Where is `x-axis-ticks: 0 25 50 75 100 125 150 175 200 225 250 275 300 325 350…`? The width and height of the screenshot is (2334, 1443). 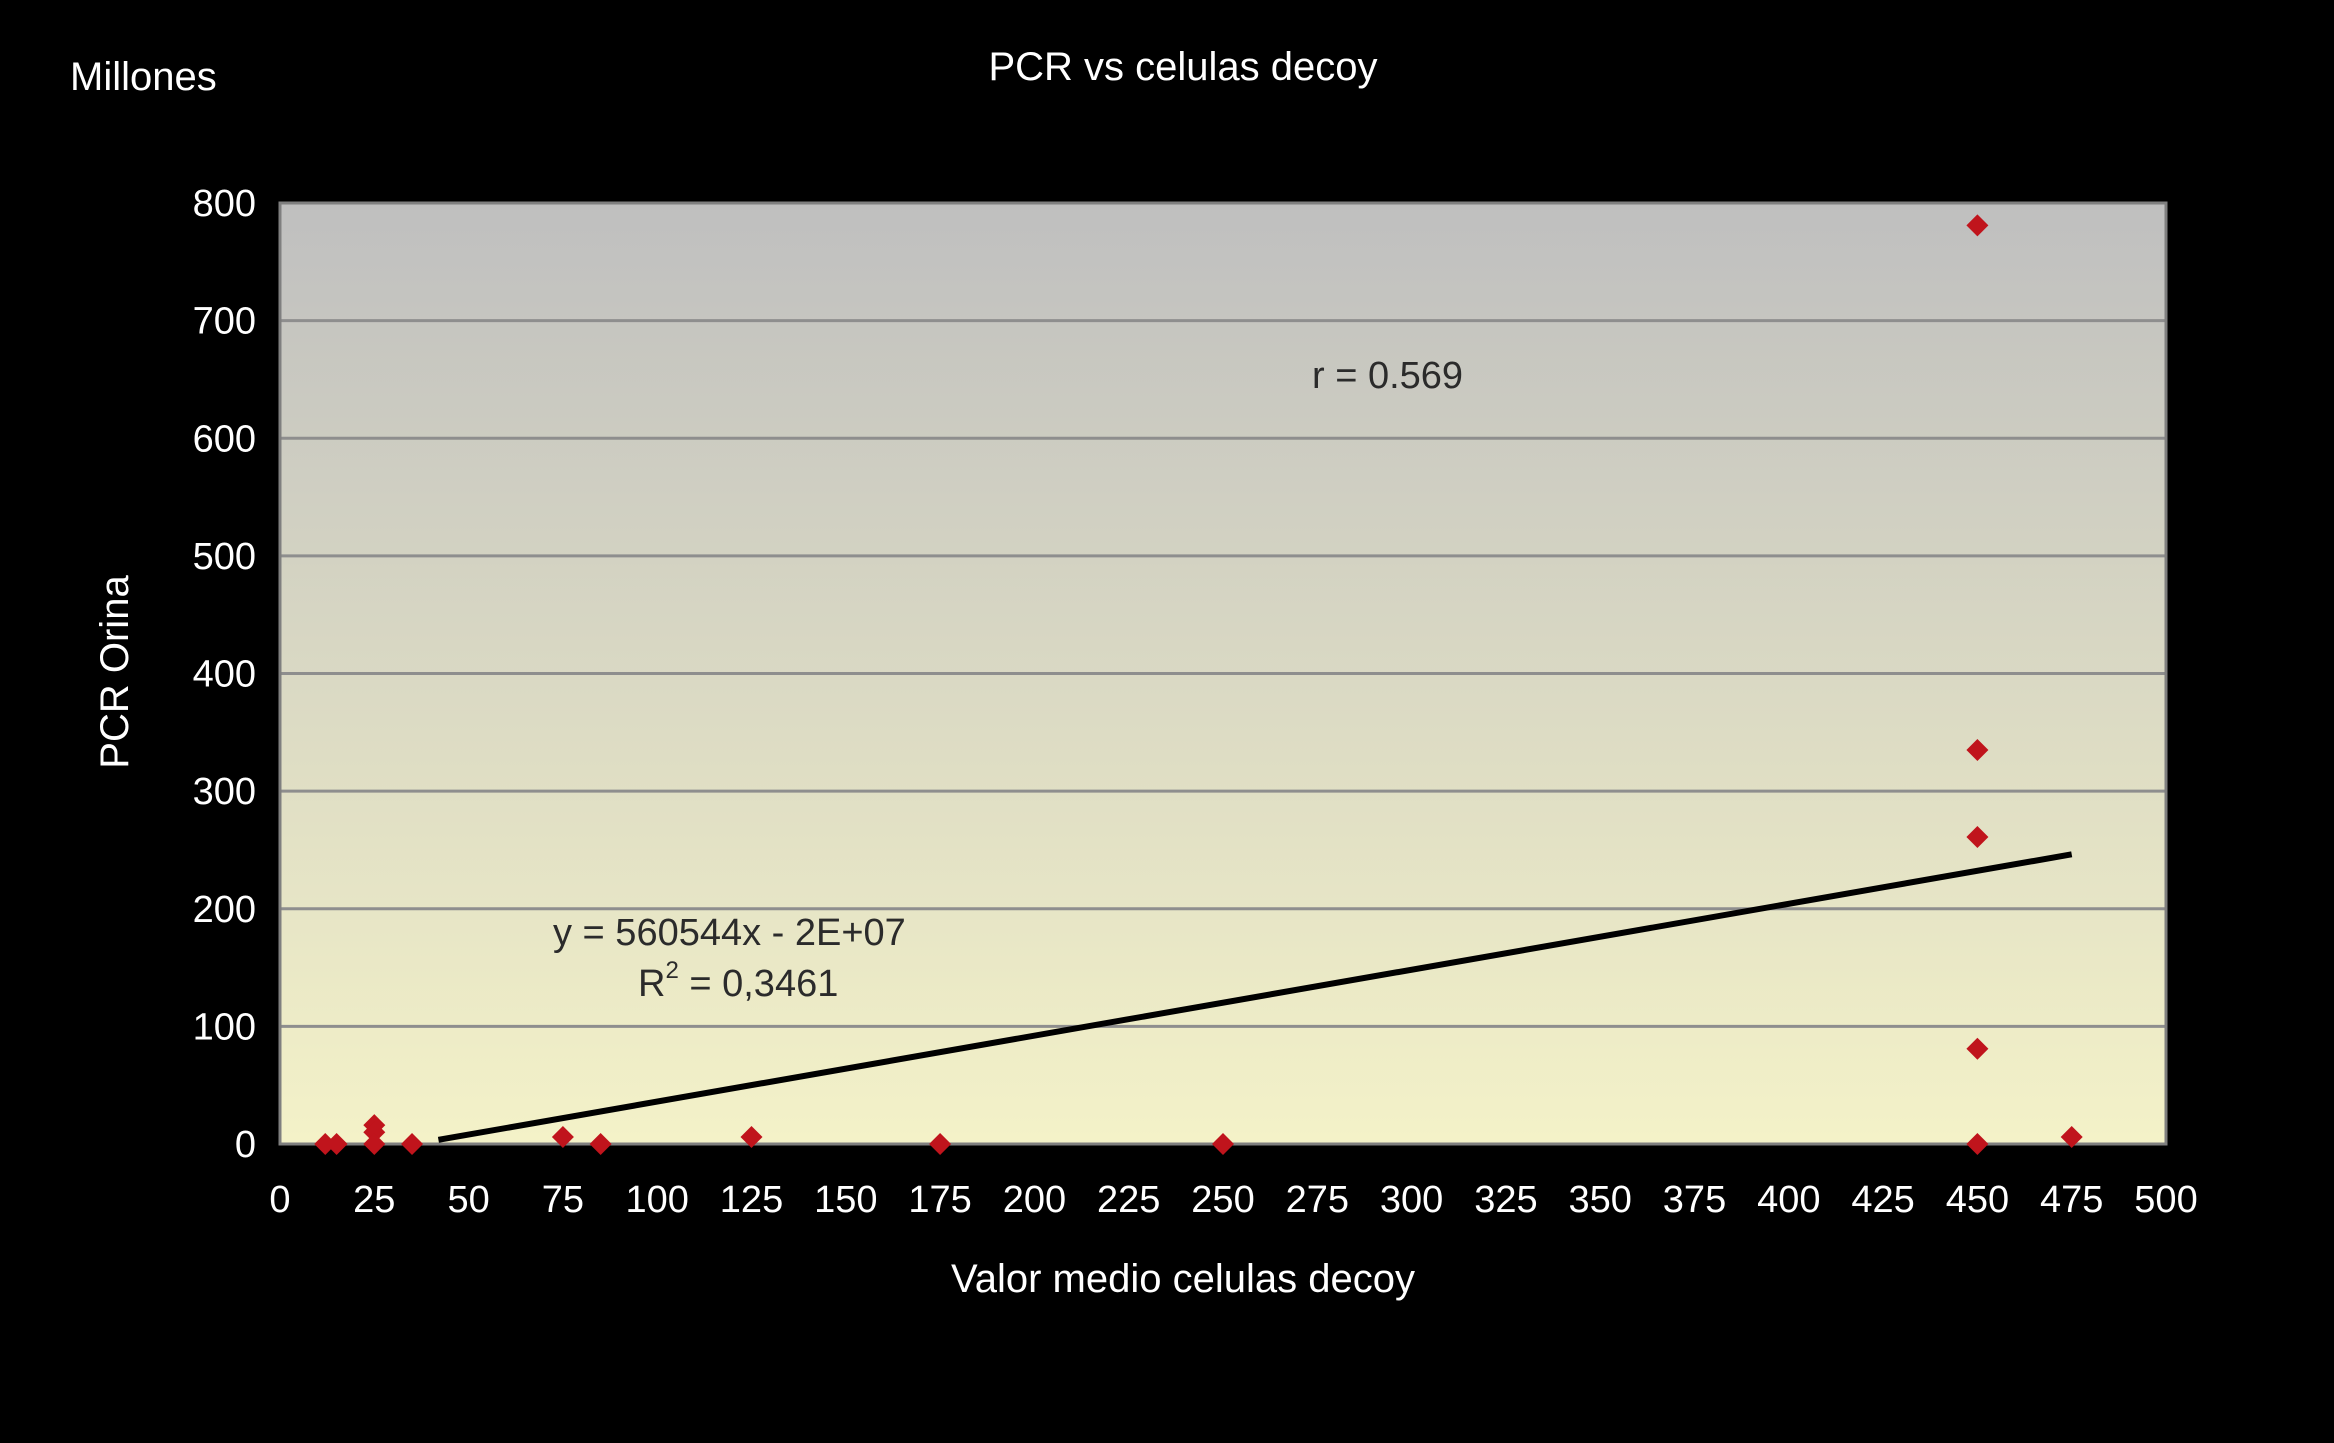 x-axis-ticks: 0 25 50 75 100 125 150 175 200 225 250 275 300 325 350… is located at coordinates (1233, 1200).